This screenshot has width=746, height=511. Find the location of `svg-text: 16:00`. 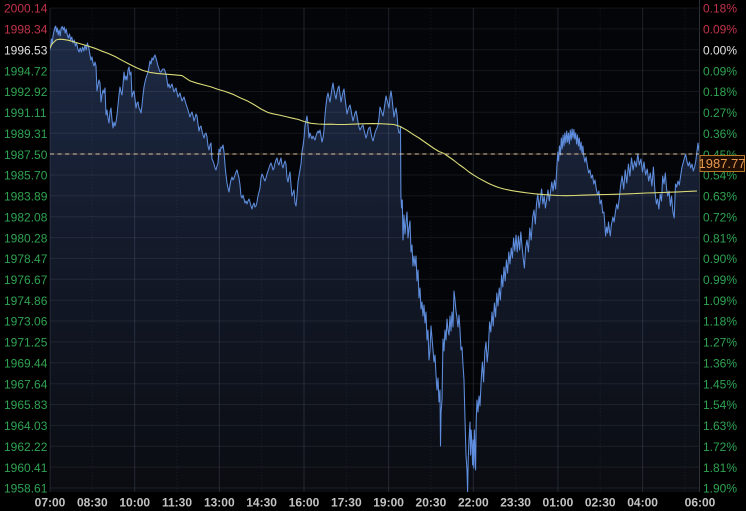

svg-text: 16:00 is located at coordinates (304, 503).